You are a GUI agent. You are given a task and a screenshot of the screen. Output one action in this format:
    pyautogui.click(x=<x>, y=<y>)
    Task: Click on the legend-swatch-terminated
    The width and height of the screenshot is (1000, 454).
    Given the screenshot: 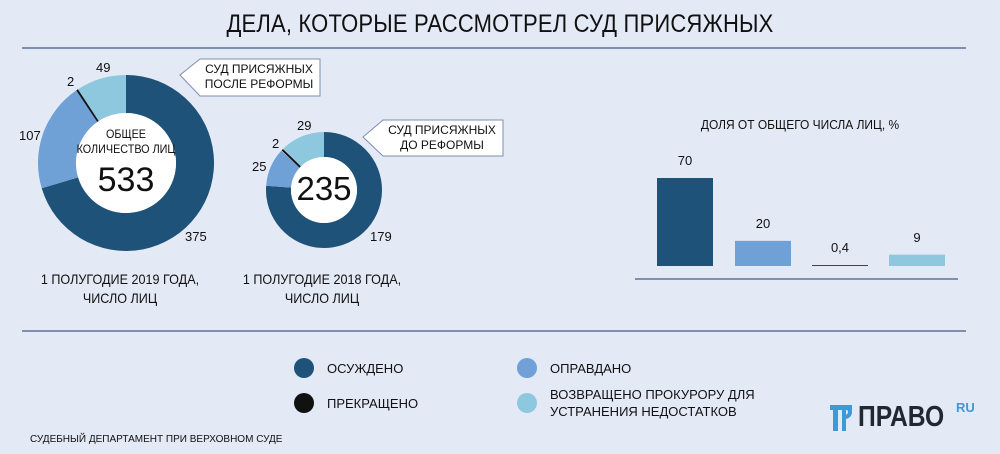 What is the action you would take?
    pyautogui.click(x=304, y=403)
    